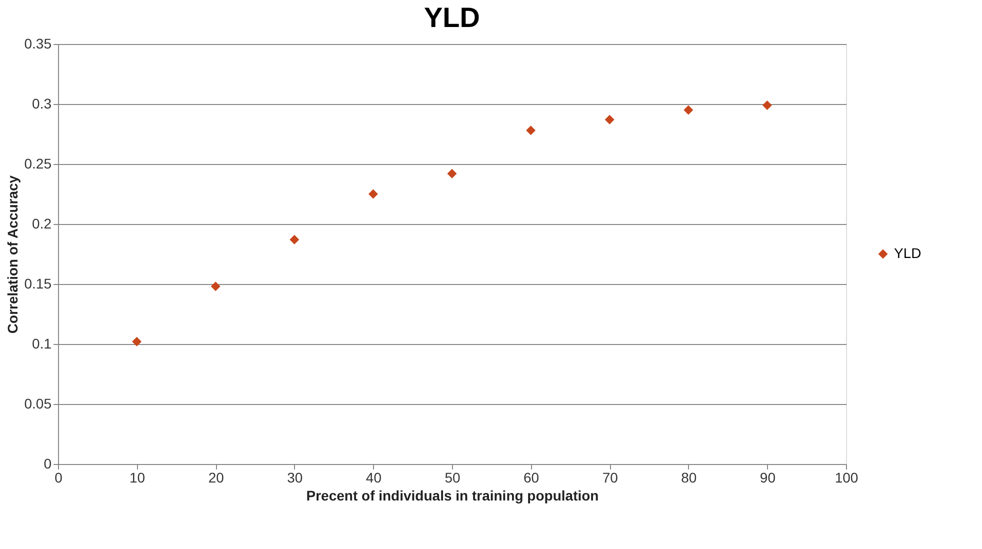 The width and height of the screenshot is (982, 549). Describe the element at coordinates (374, 478) in the screenshot. I see `x-tick-label: 40` at that location.